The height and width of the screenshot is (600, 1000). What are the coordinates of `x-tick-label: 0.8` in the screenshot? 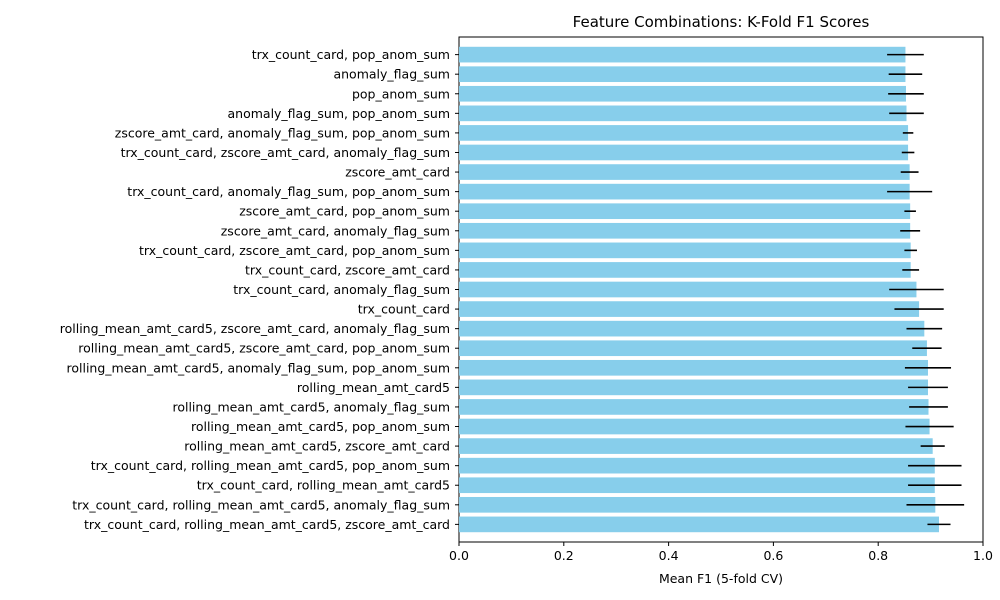 It's located at (878, 555).